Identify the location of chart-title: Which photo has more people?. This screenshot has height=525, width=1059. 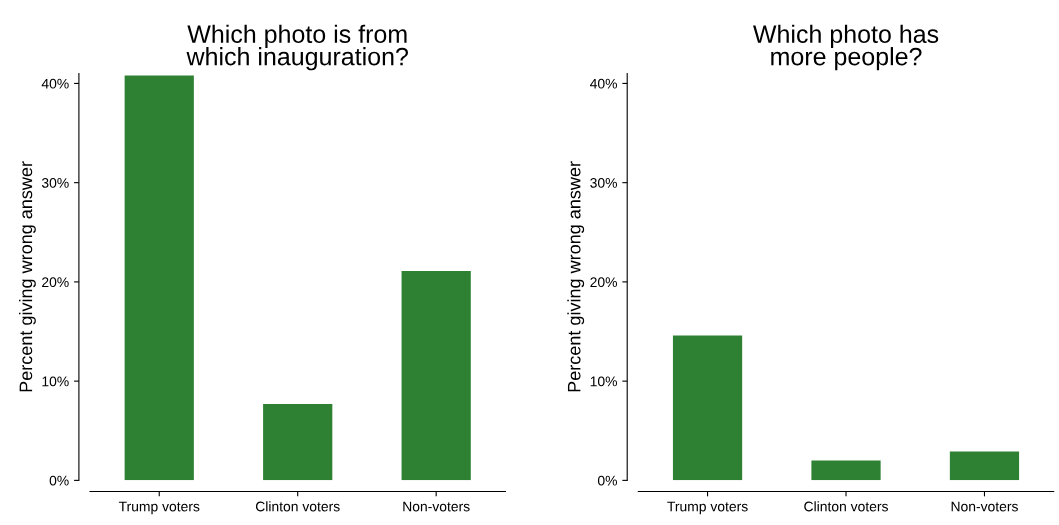
(846, 47).